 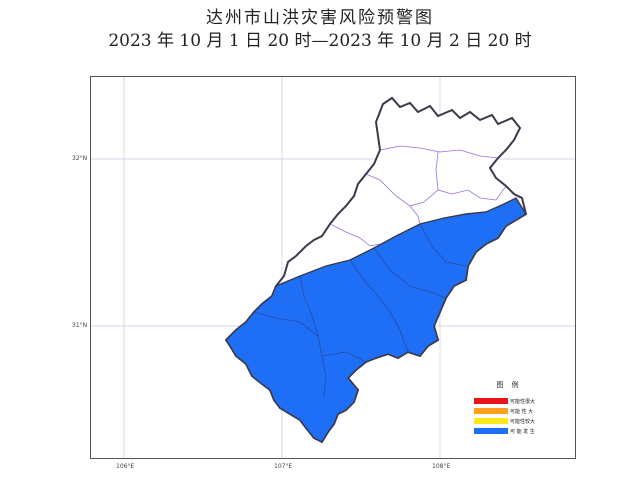 I want to click on longitude-label-106e: 106°E, so click(x=125, y=466).